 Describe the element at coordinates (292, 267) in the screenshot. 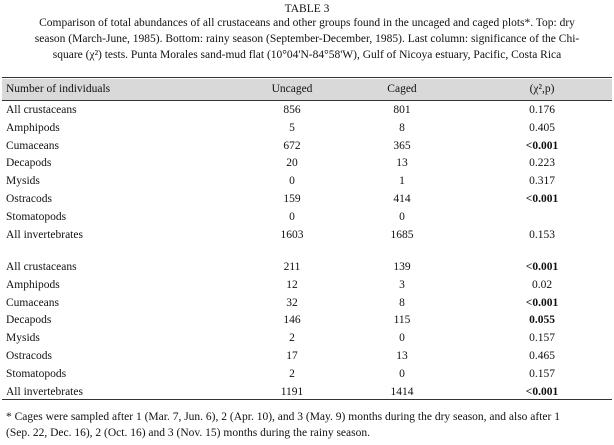

I see `cell: 211` at that location.